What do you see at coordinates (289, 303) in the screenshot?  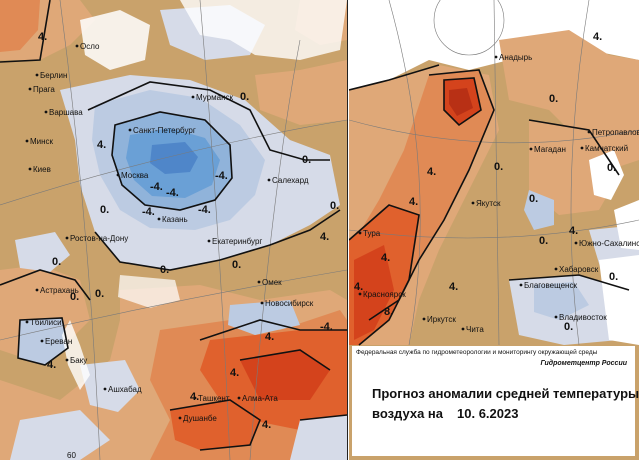 I see `city-label: Новосибирск` at bounding box center [289, 303].